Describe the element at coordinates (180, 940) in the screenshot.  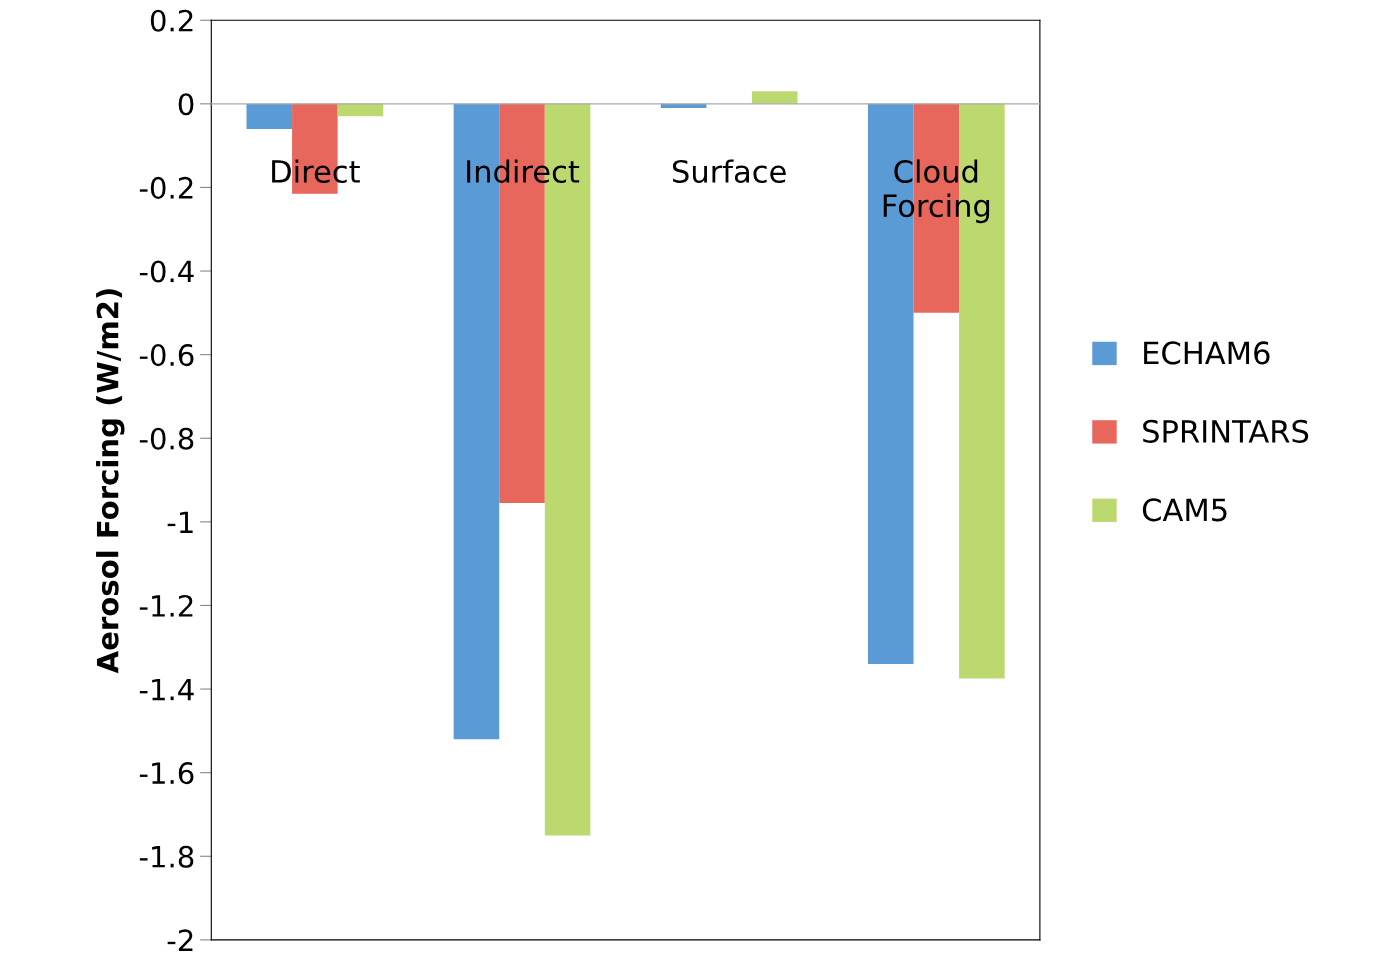
I see `y-tick-label: -2` at that location.